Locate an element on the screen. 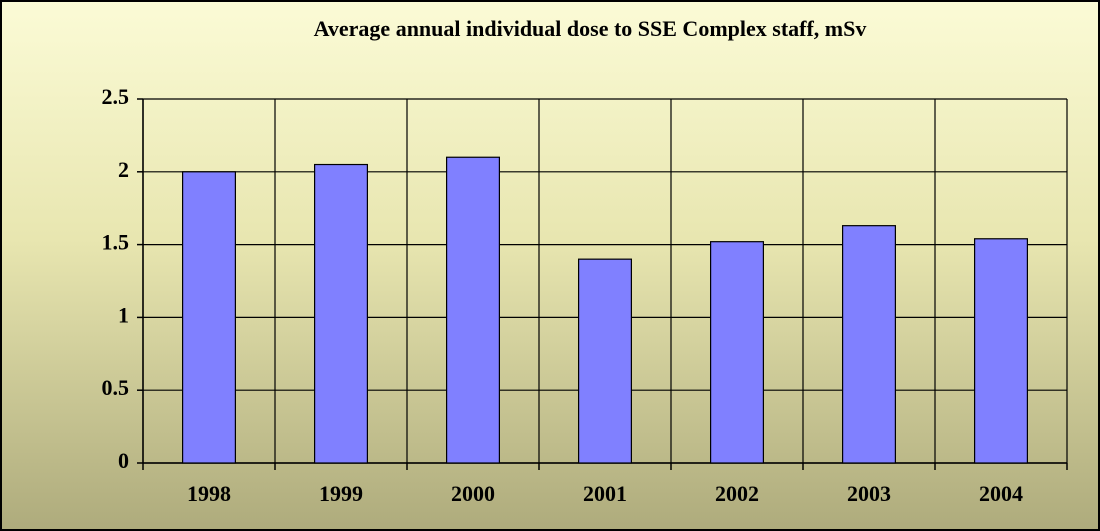  y-tick-label: 0 is located at coordinates (123, 460).